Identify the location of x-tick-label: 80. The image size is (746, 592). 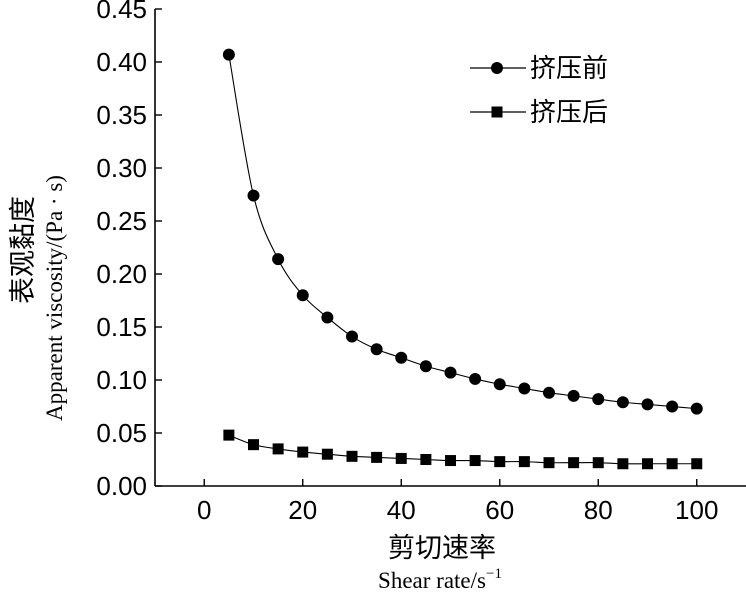
(598, 510).